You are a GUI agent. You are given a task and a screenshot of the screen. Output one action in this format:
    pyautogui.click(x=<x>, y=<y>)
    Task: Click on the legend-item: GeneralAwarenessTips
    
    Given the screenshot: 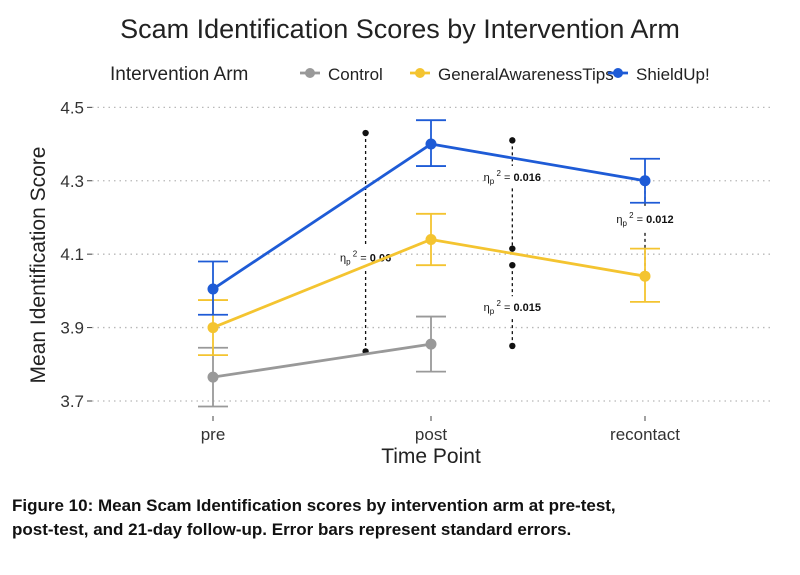 What is the action you would take?
    pyautogui.click(x=512, y=74)
    